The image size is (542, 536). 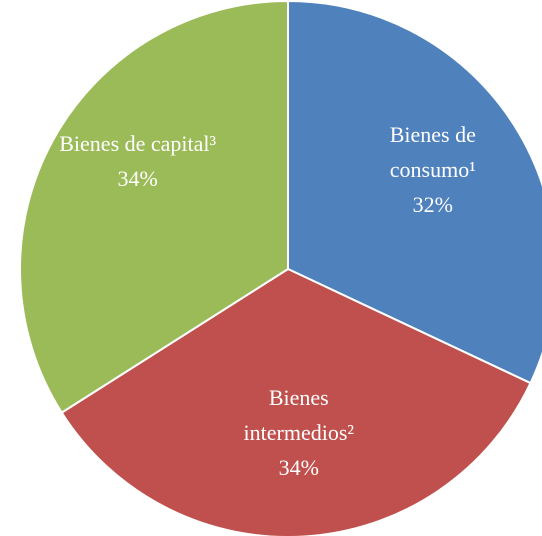 I want to click on category-label: Bienes de capital³, so click(x=138, y=144).